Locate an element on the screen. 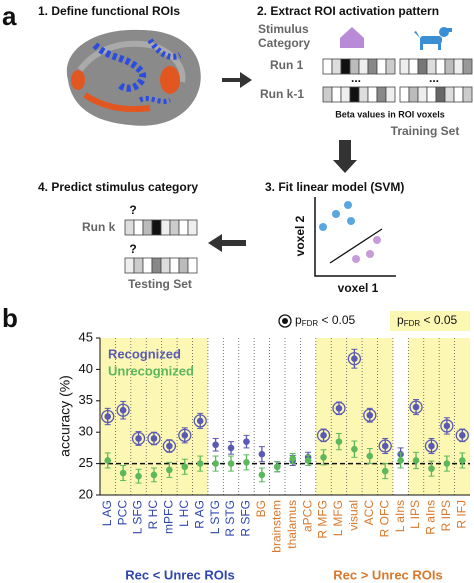 The image size is (474, 583). y-tick-label: 25 is located at coordinates (86, 462).